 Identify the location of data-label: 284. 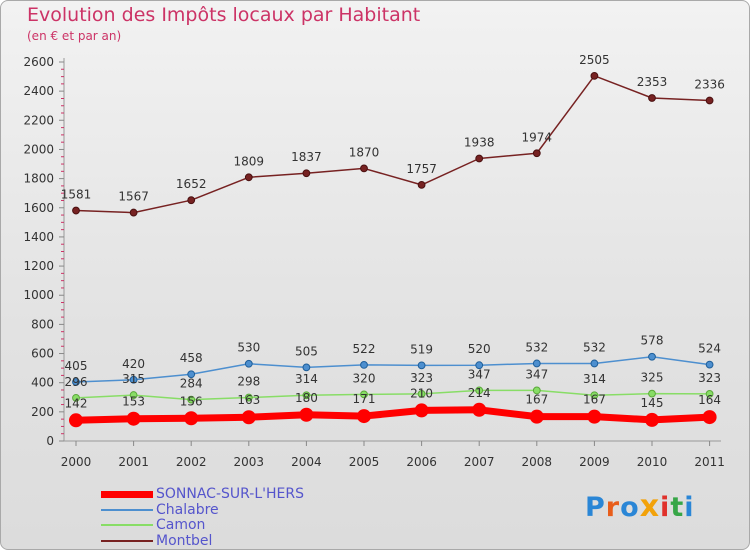
(191, 384).